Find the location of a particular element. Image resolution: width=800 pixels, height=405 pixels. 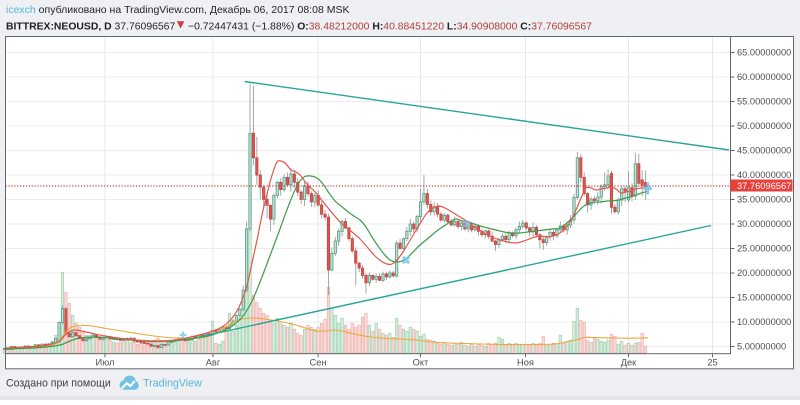

svg-text: Ноя is located at coordinates (525, 363).